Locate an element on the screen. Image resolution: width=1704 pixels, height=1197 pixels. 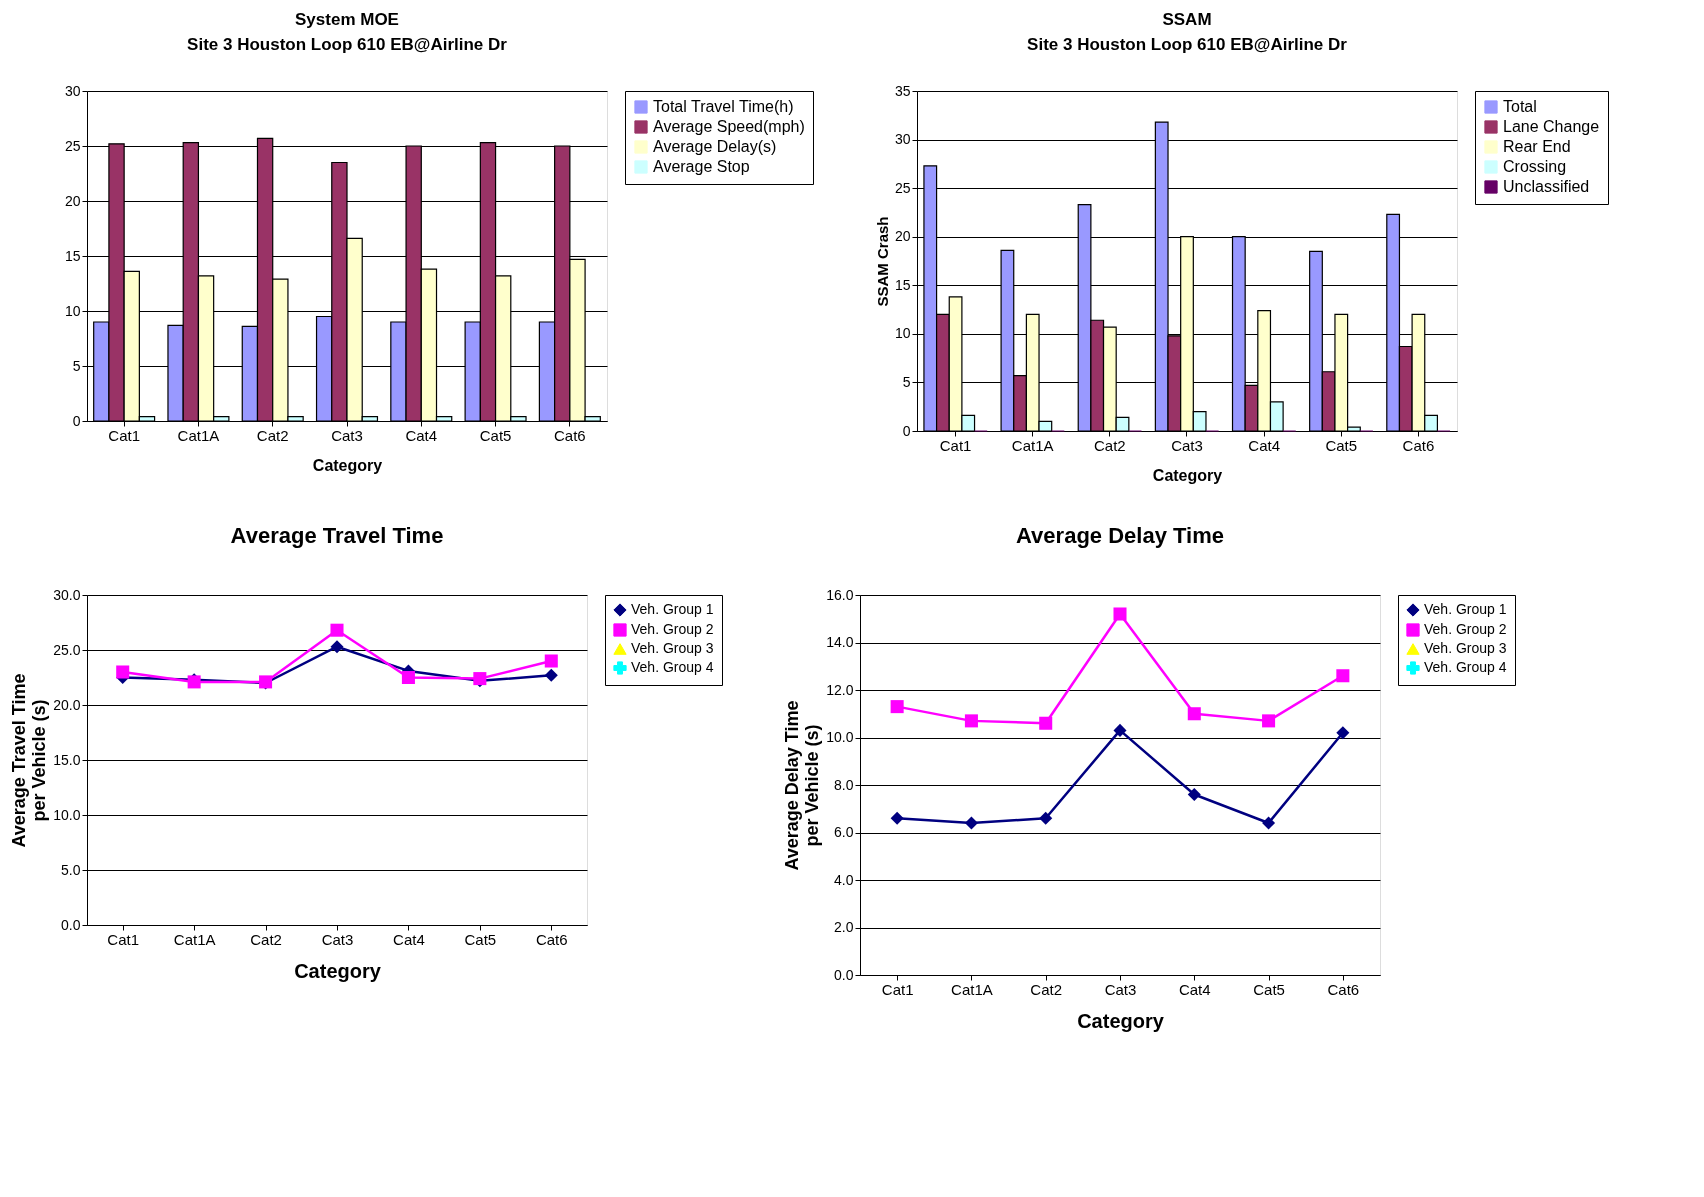
y-axis-title: Average Delay Time per Vehicle (s) is located at coordinates (802, 785).